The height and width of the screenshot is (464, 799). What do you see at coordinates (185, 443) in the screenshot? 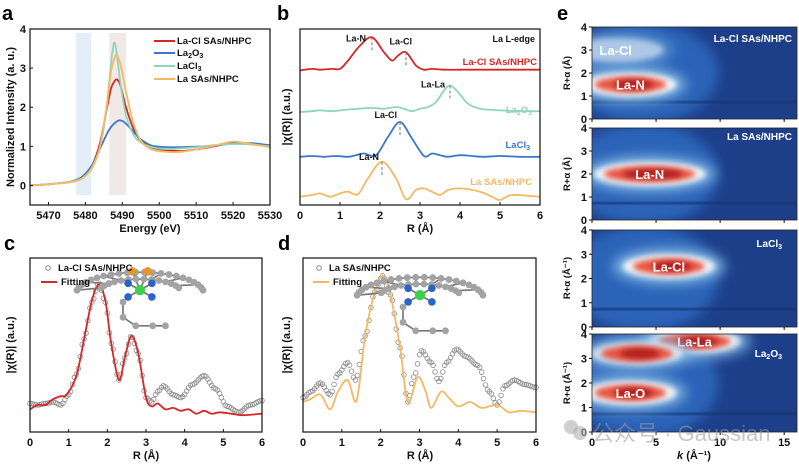
I see `panel-c-xtick-label: 4` at bounding box center [185, 443].